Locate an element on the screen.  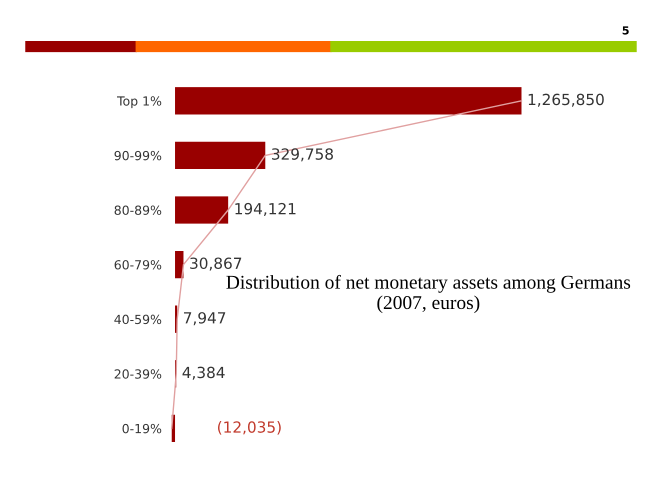
data-label: 7,947 is located at coordinates (205, 319).